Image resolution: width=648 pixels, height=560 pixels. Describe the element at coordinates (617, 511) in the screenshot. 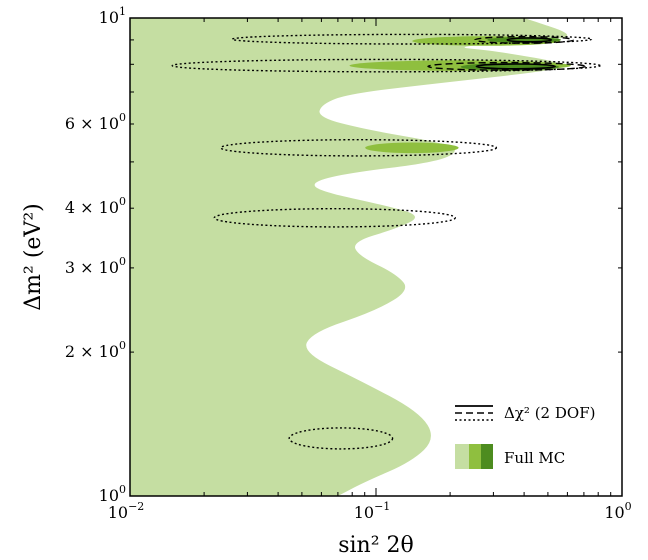

I see `x-tick-label: 10⁰` at that location.